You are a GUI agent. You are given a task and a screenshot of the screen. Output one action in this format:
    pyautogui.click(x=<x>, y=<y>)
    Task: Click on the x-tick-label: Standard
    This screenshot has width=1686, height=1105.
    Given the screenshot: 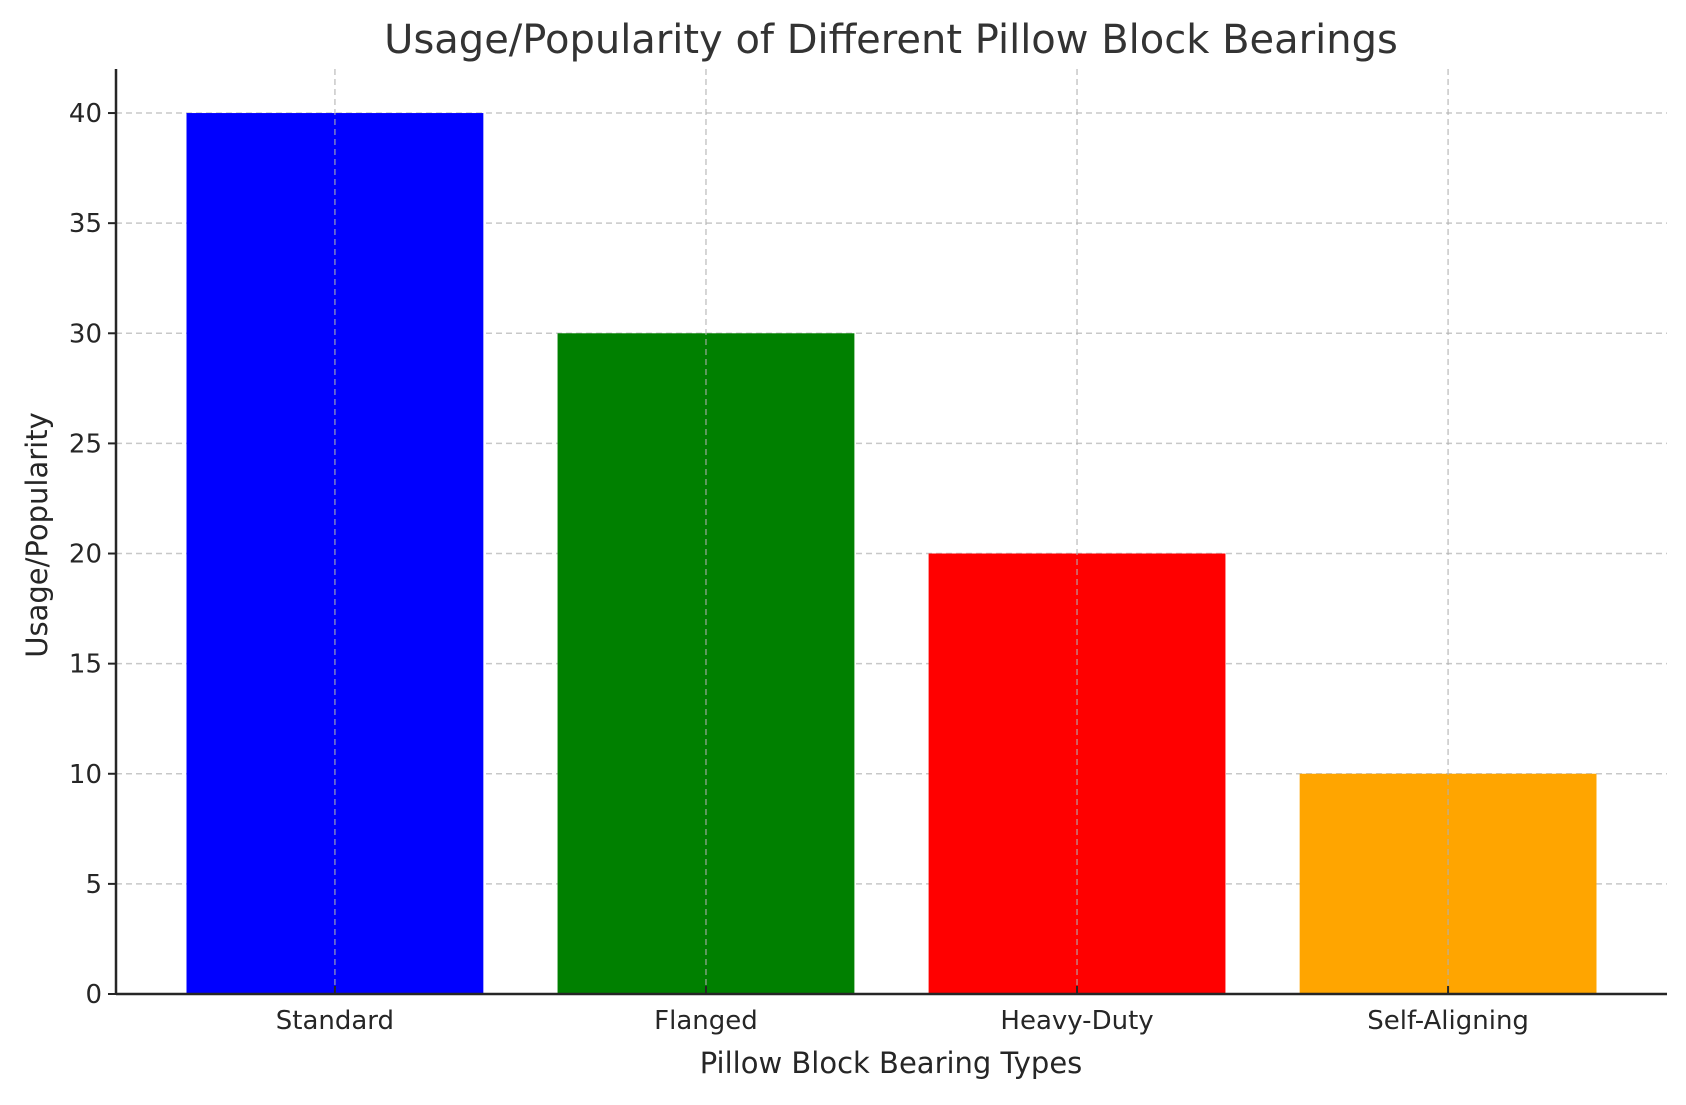 What is the action you would take?
    pyautogui.click(x=335, y=1021)
    